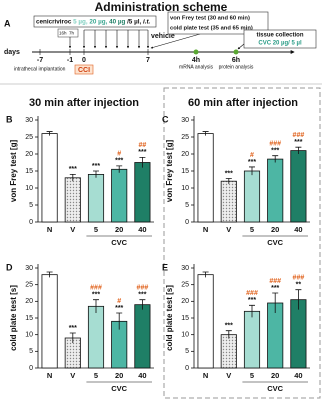  I want to click on timer: 7h, so click(72, 33).